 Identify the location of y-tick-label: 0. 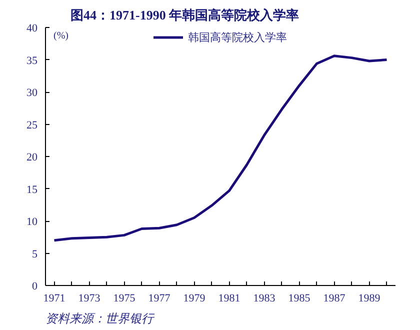
(35, 286).